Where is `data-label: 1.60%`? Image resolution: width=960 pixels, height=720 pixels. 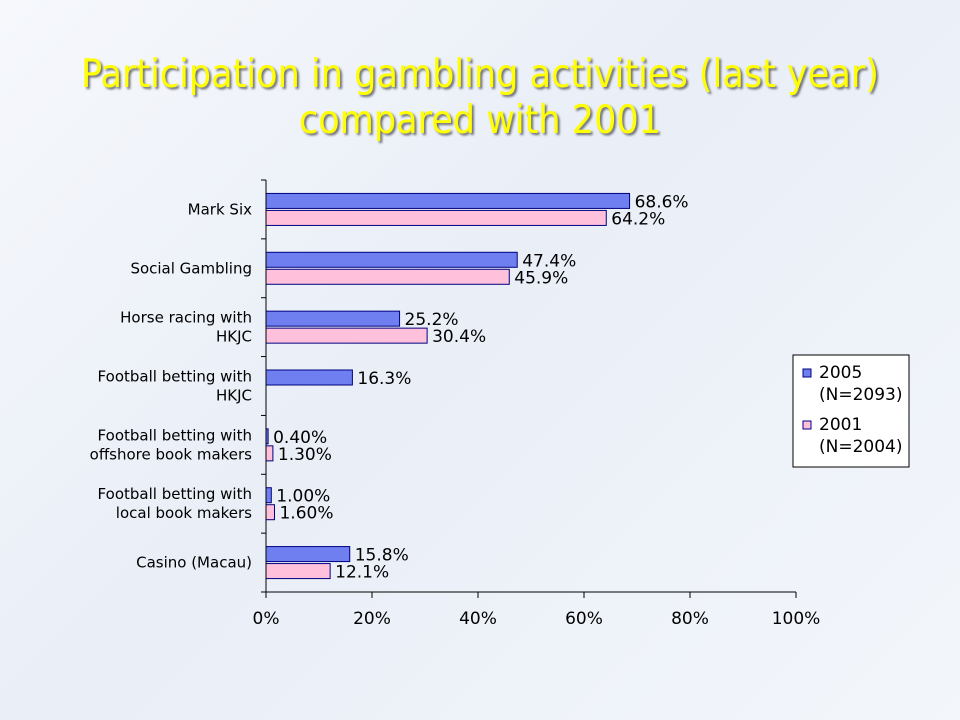 data-label: 1.60% is located at coordinates (306, 514).